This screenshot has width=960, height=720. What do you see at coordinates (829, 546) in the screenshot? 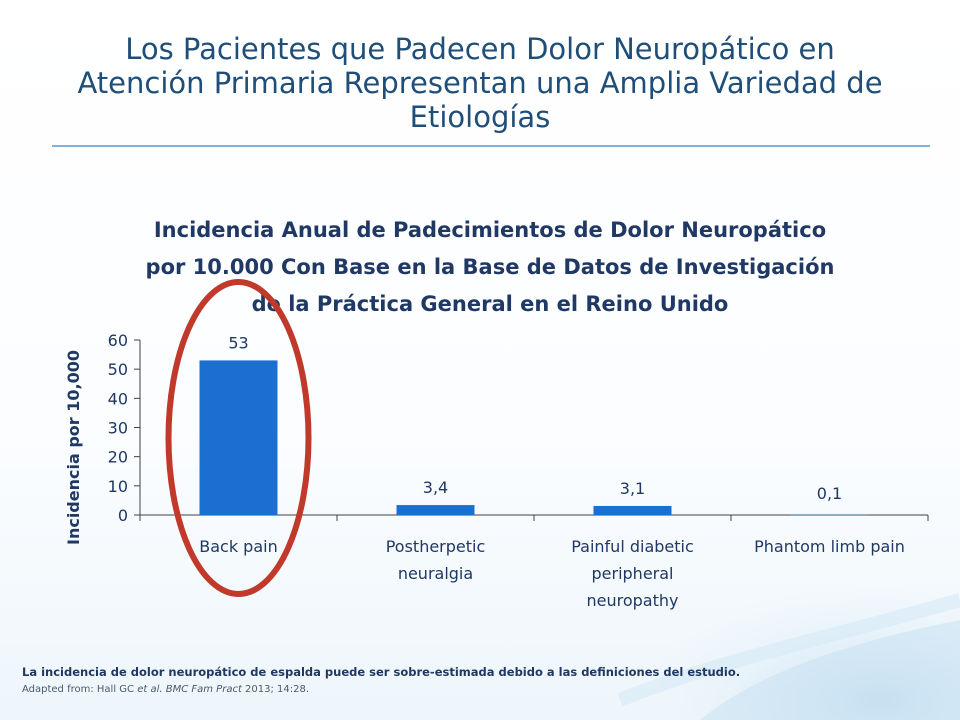
I see `category-label: Phantom limb pain` at bounding box center [829, 546].